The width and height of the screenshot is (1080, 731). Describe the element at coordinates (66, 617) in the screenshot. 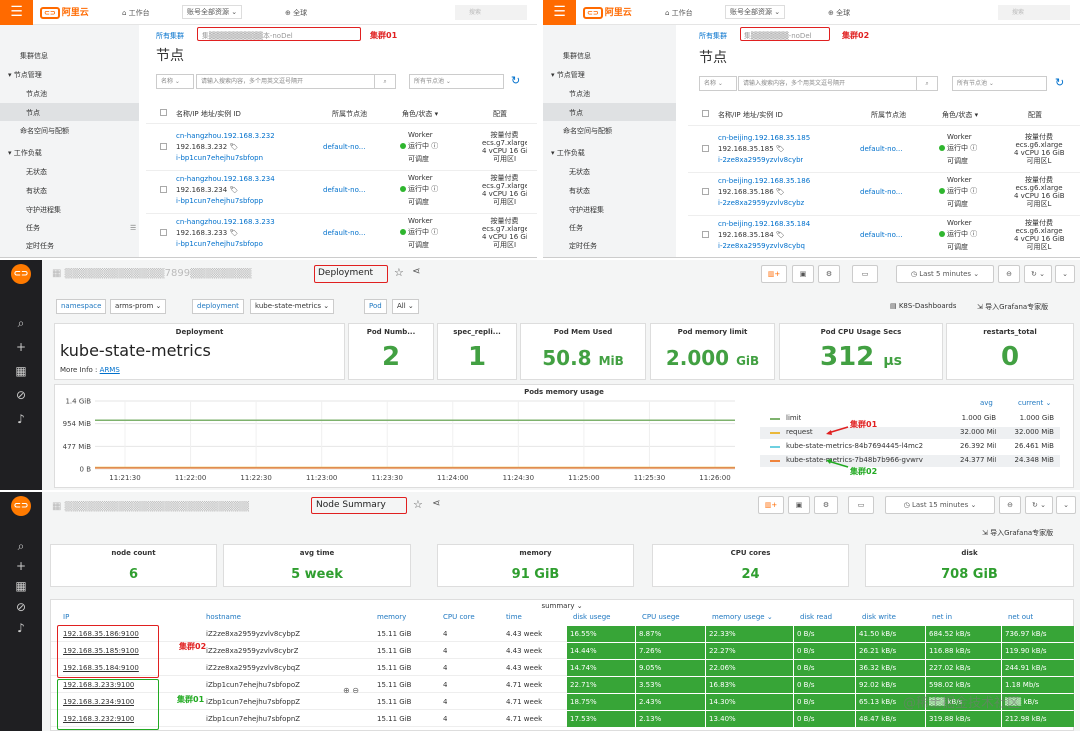

I see `th-ip: IP` at that location.